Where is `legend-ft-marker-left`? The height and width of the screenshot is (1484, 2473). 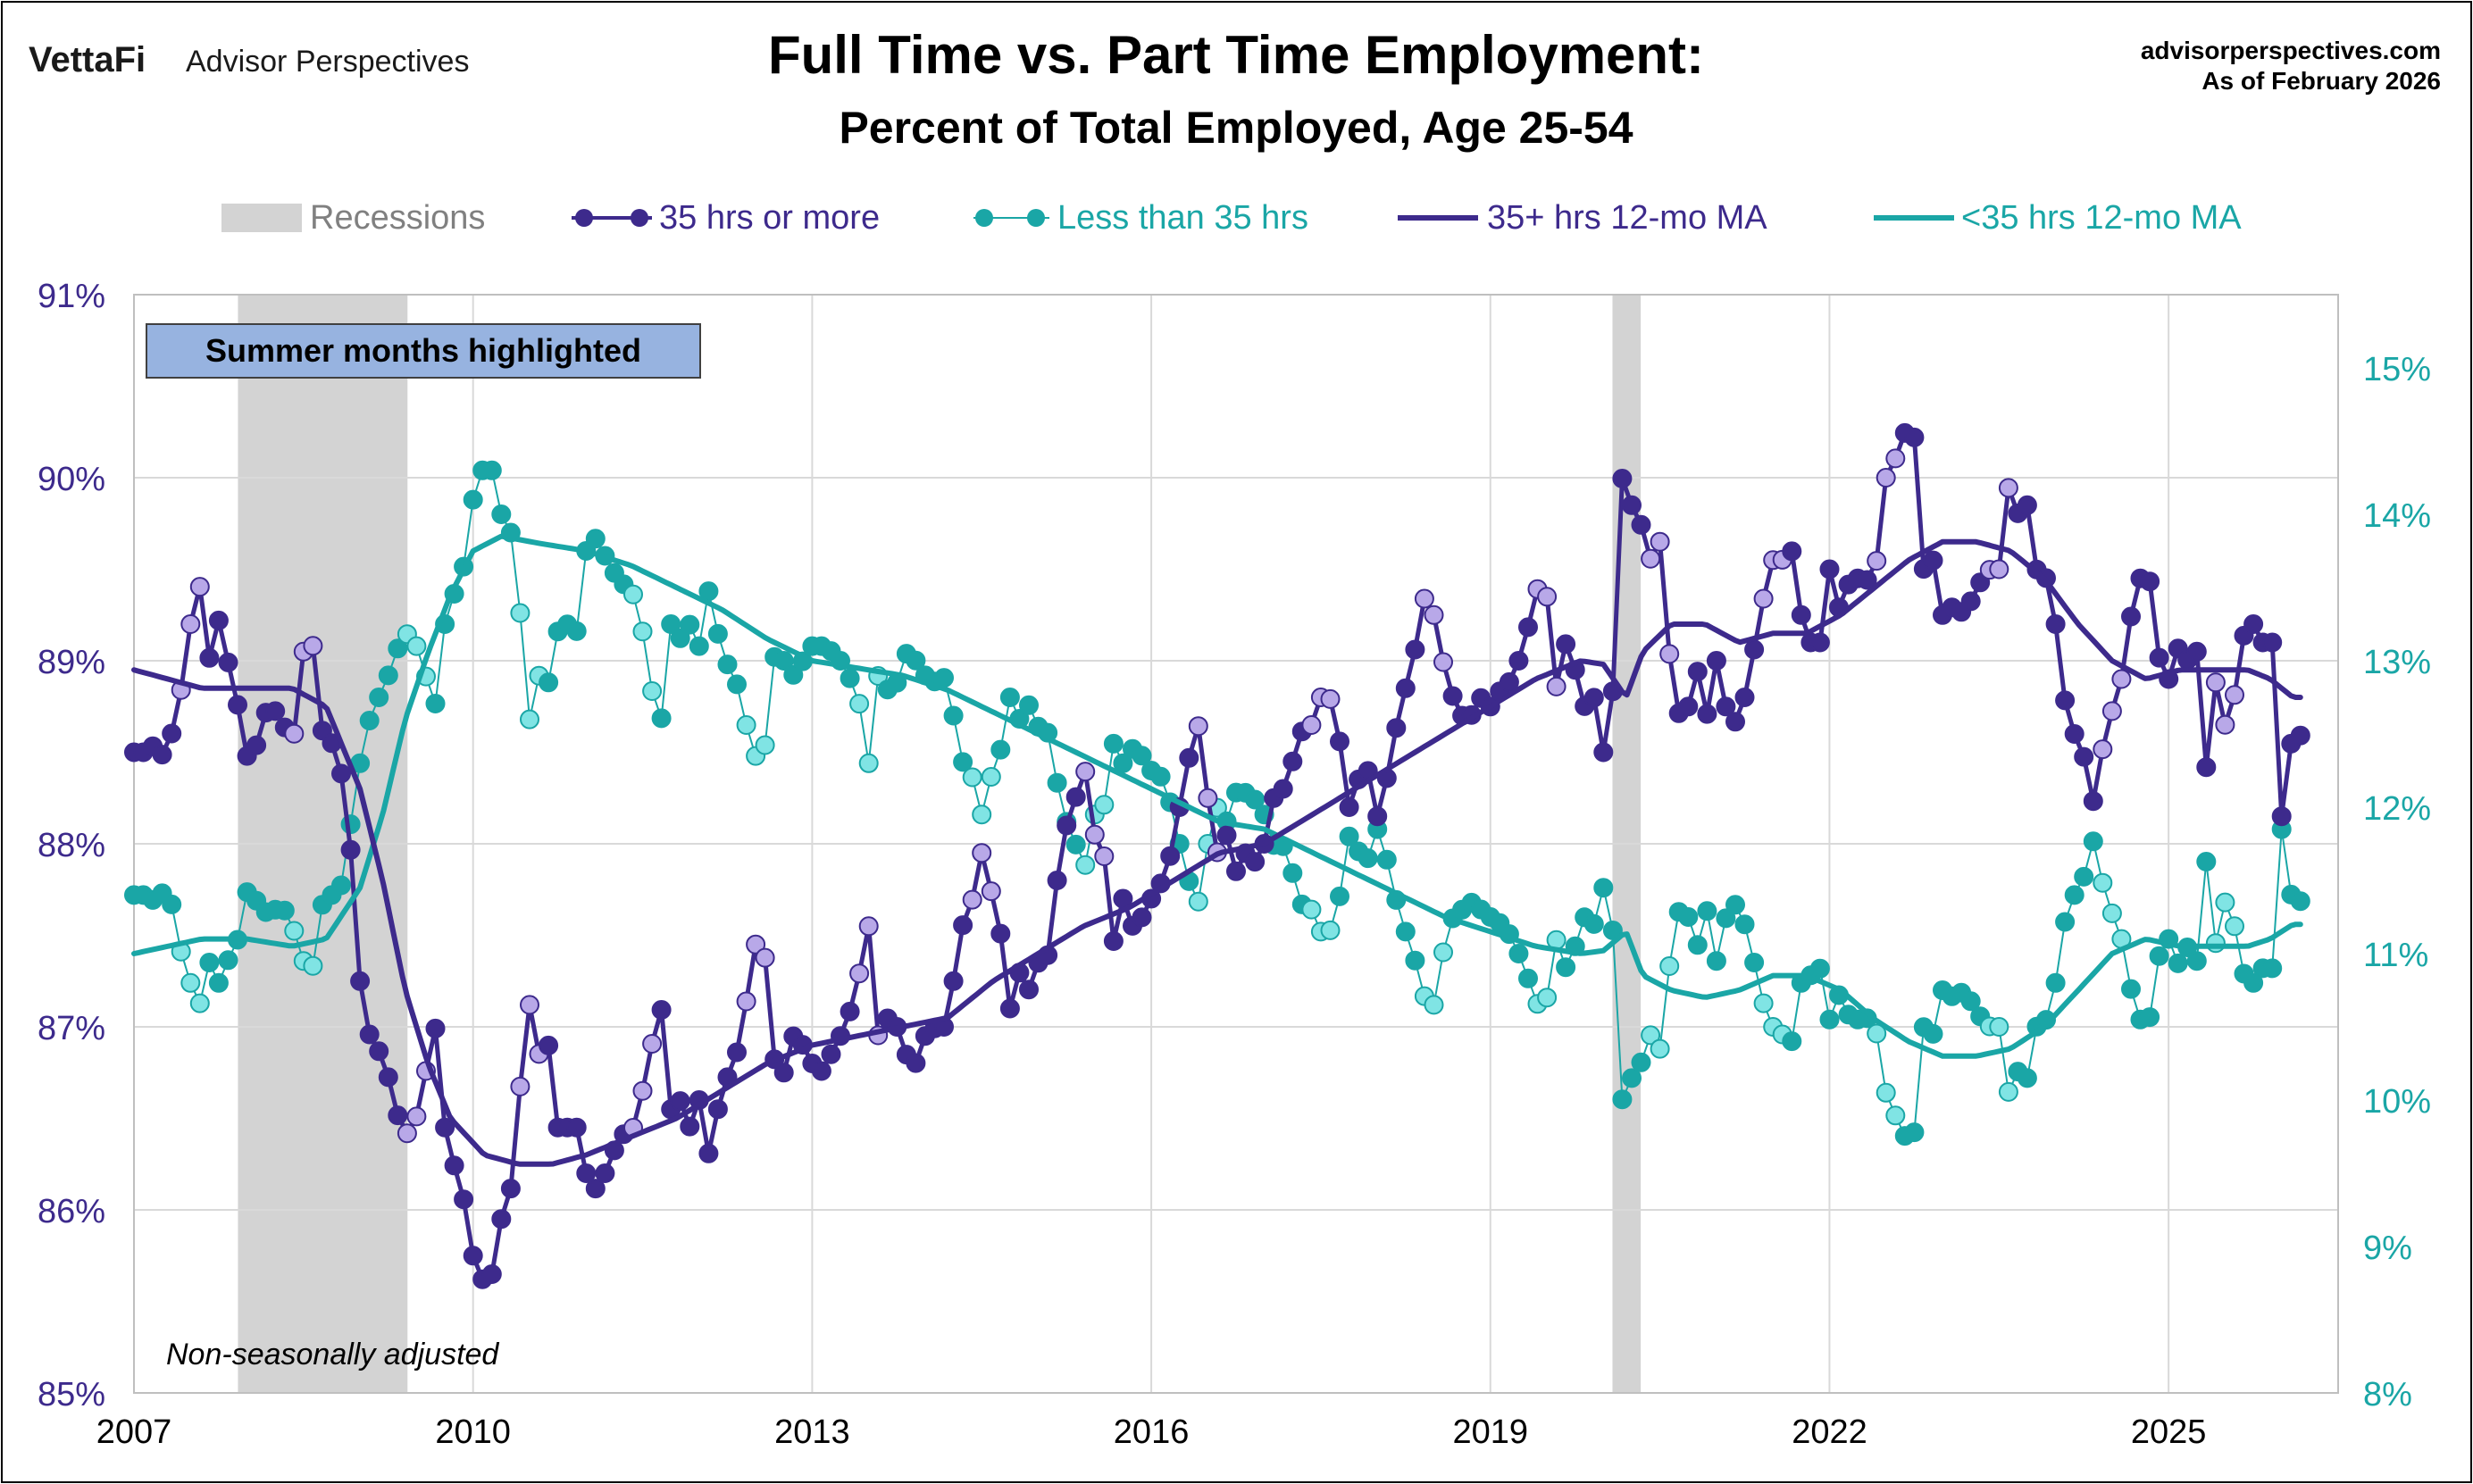 legend-ft-marker-left is located at coordinates (584, 218).